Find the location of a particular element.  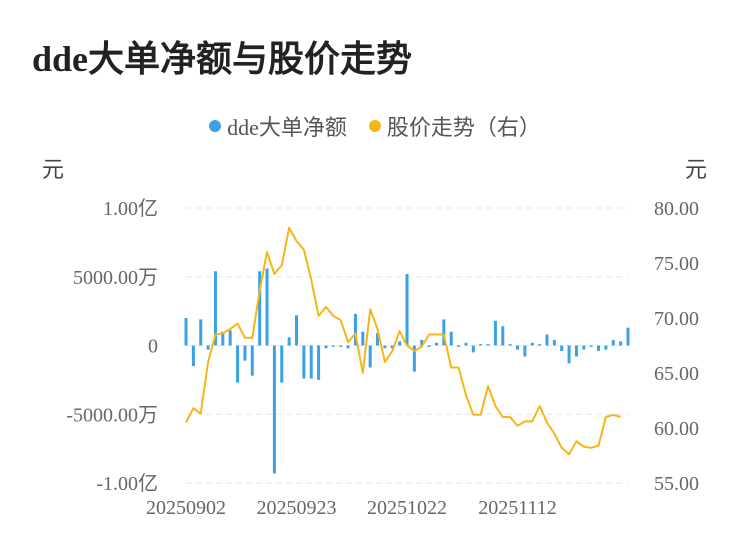

right-tick-label: 60.00 is located at coordinates (676, 429).